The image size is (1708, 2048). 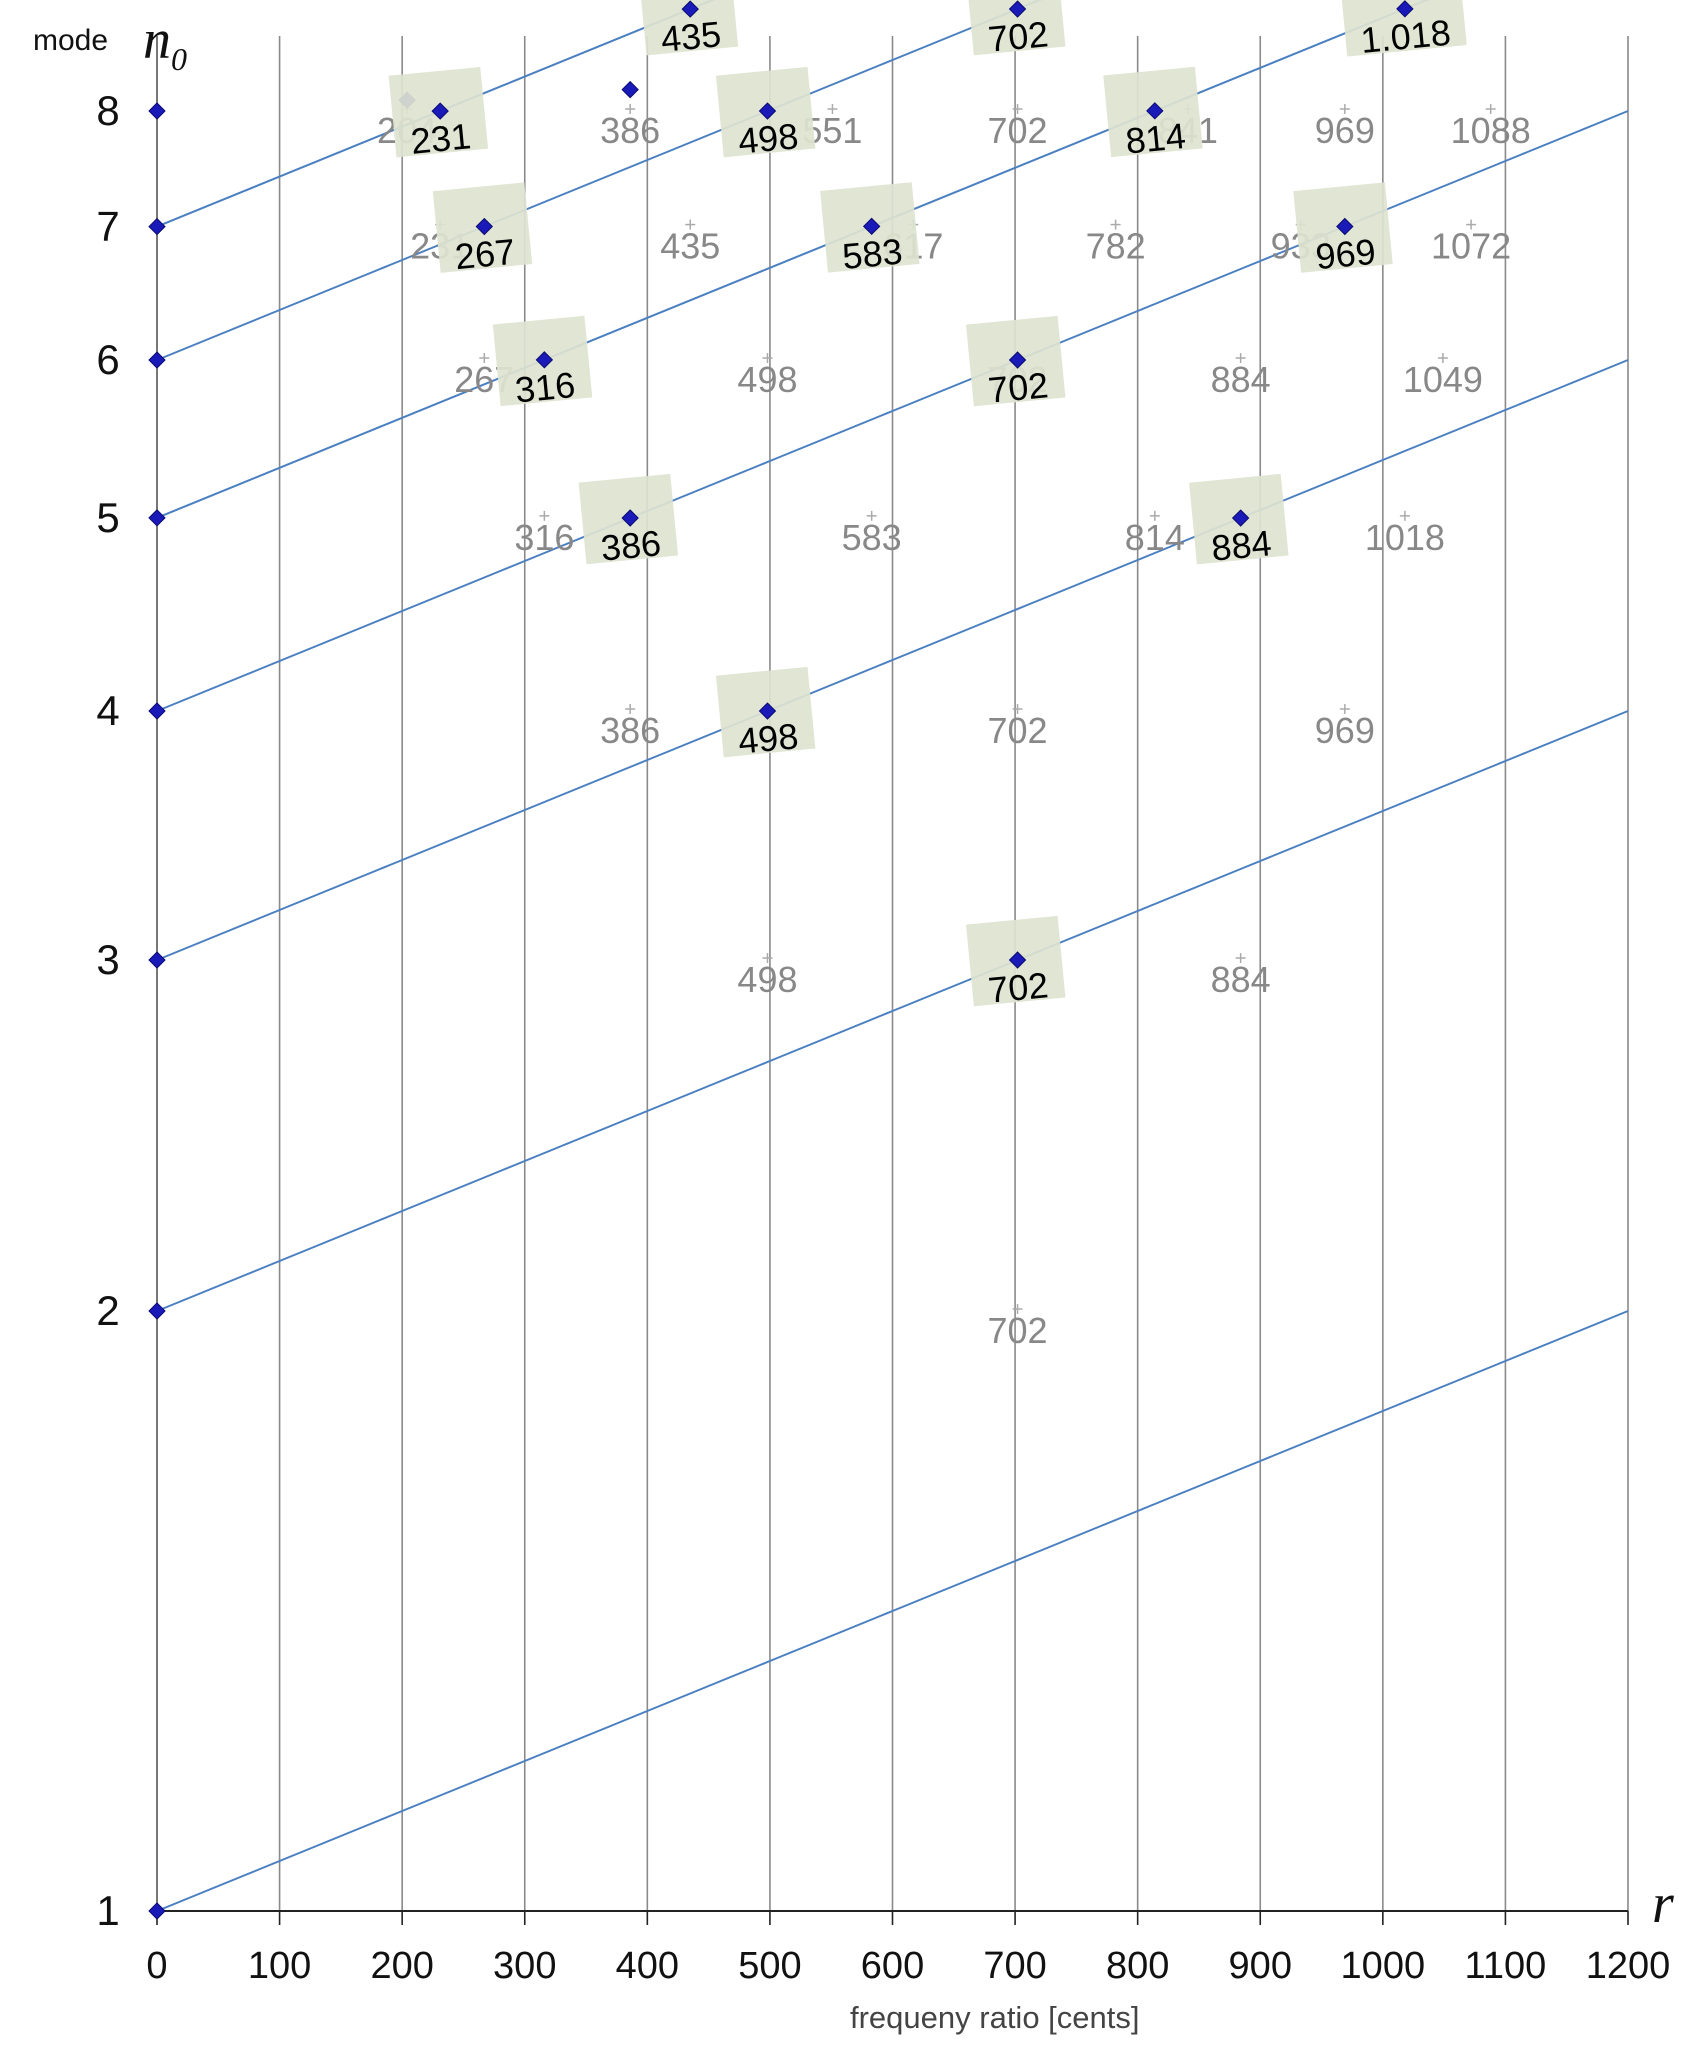 I want to click on y-tick-label: 6, so click(x=107, y=359).